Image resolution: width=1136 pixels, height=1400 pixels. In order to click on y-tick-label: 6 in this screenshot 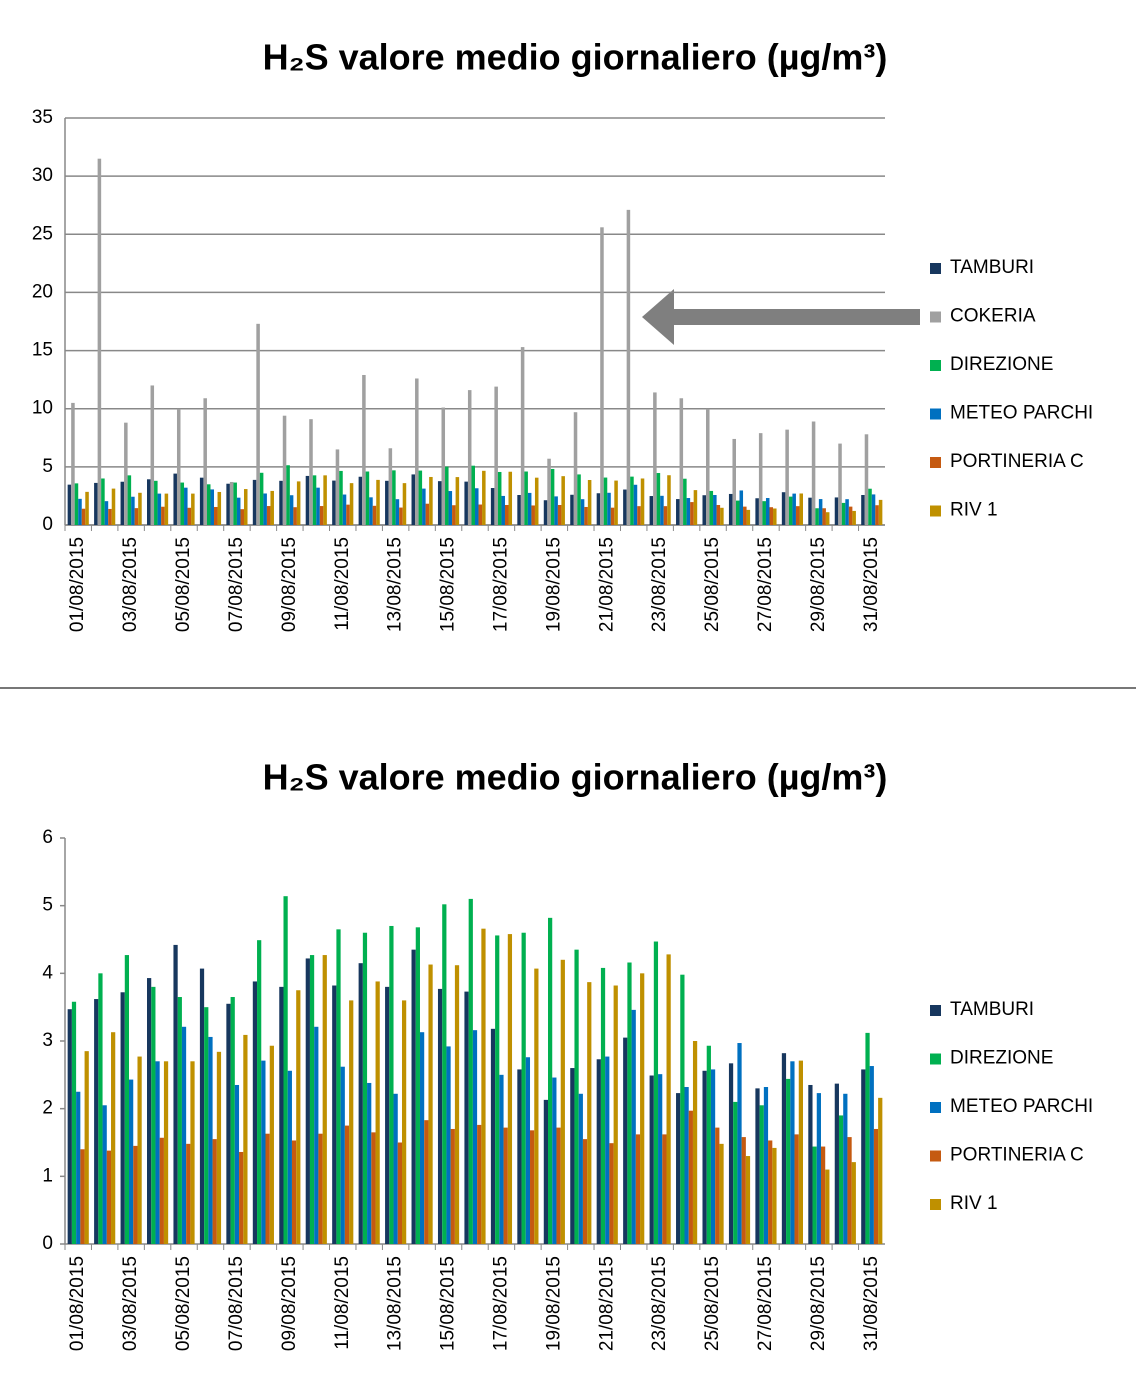, I will do `click(47, 837)`.